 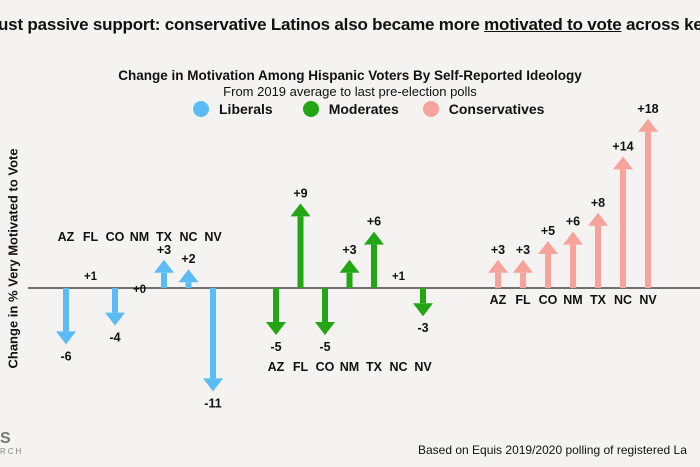 I want to click on data-label: +18, so click(x=647, y=109).